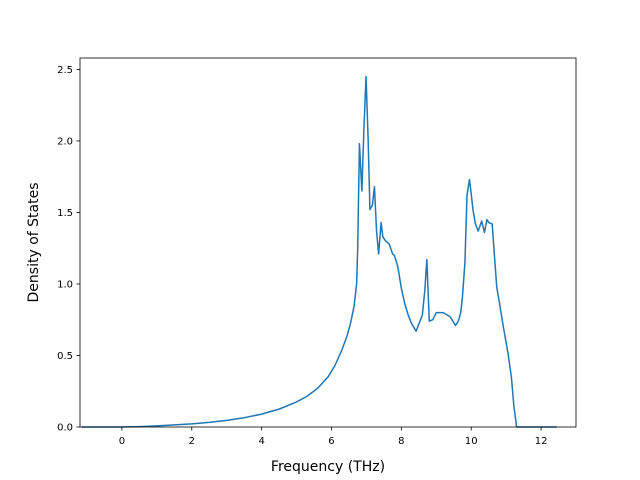  I want to click on x-tick-label: 12, so click(541, 441).